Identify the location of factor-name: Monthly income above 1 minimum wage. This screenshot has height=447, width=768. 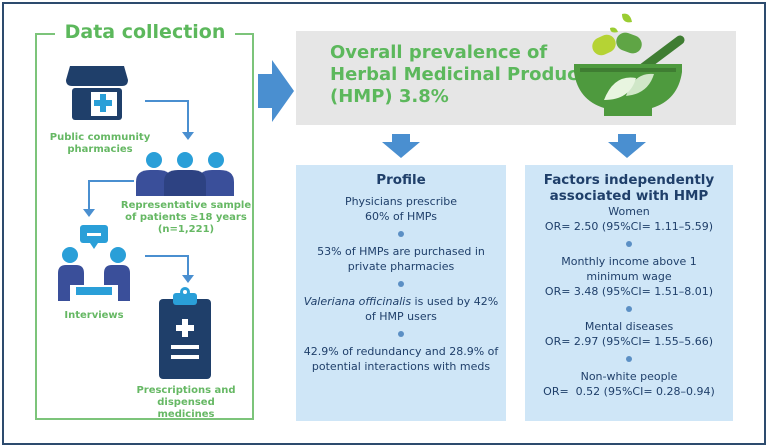
(629, 269).